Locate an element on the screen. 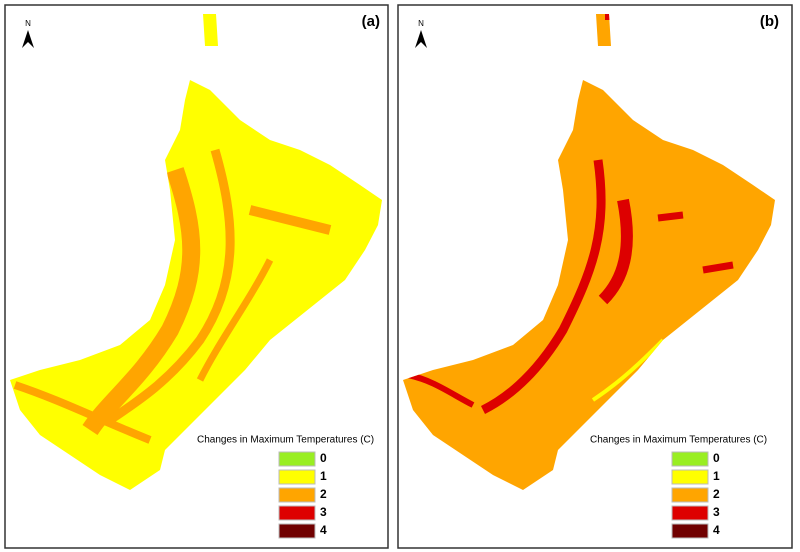  panel-label: (b) is located at coordinates (769, 21).